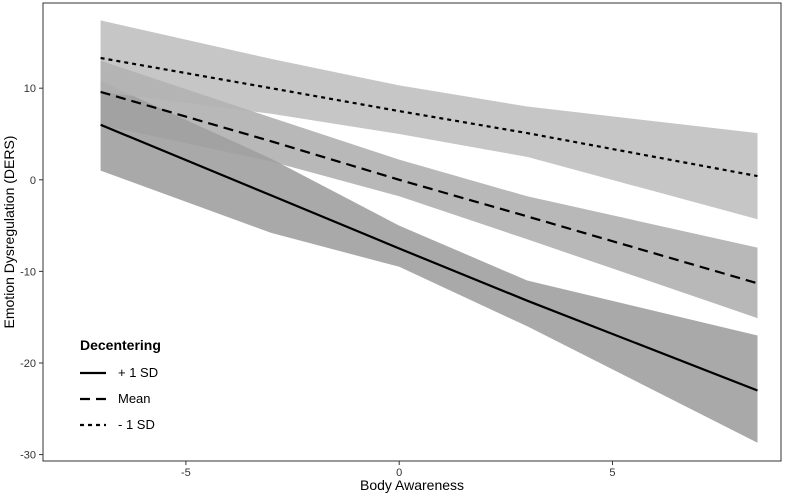  What do you see at coordinates (186, 473) in the screenshot?
I see `x-tick-label: -5` at bounding box center [186, 473].